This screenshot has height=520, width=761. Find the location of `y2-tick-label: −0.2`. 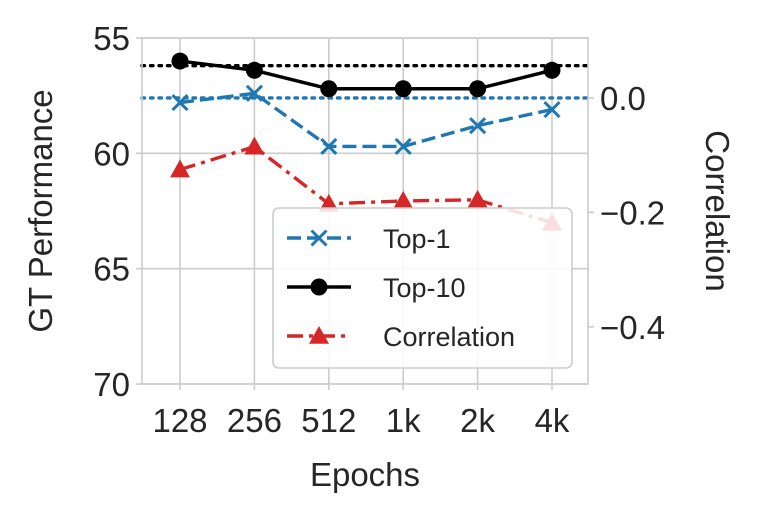

y2-tick-label: −0.2 is located at coordinates (632, 212).